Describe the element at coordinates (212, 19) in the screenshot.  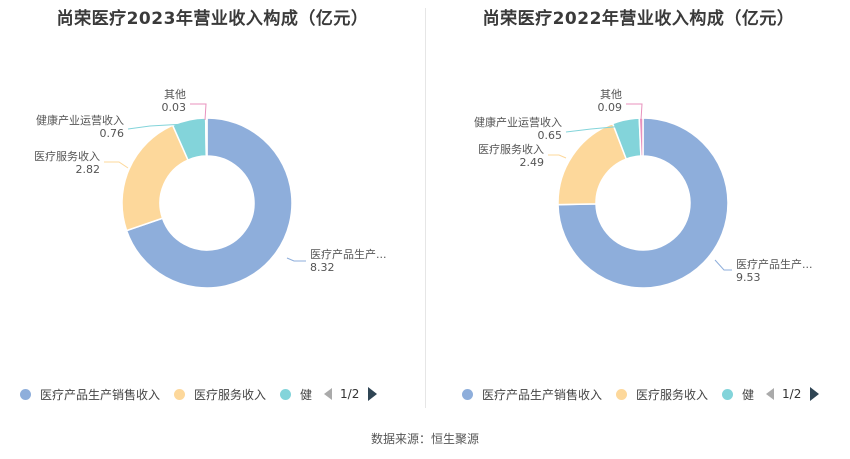
I see `chart-title: 尚荣医疗2023年营业收入构成（亿元）` at that location.